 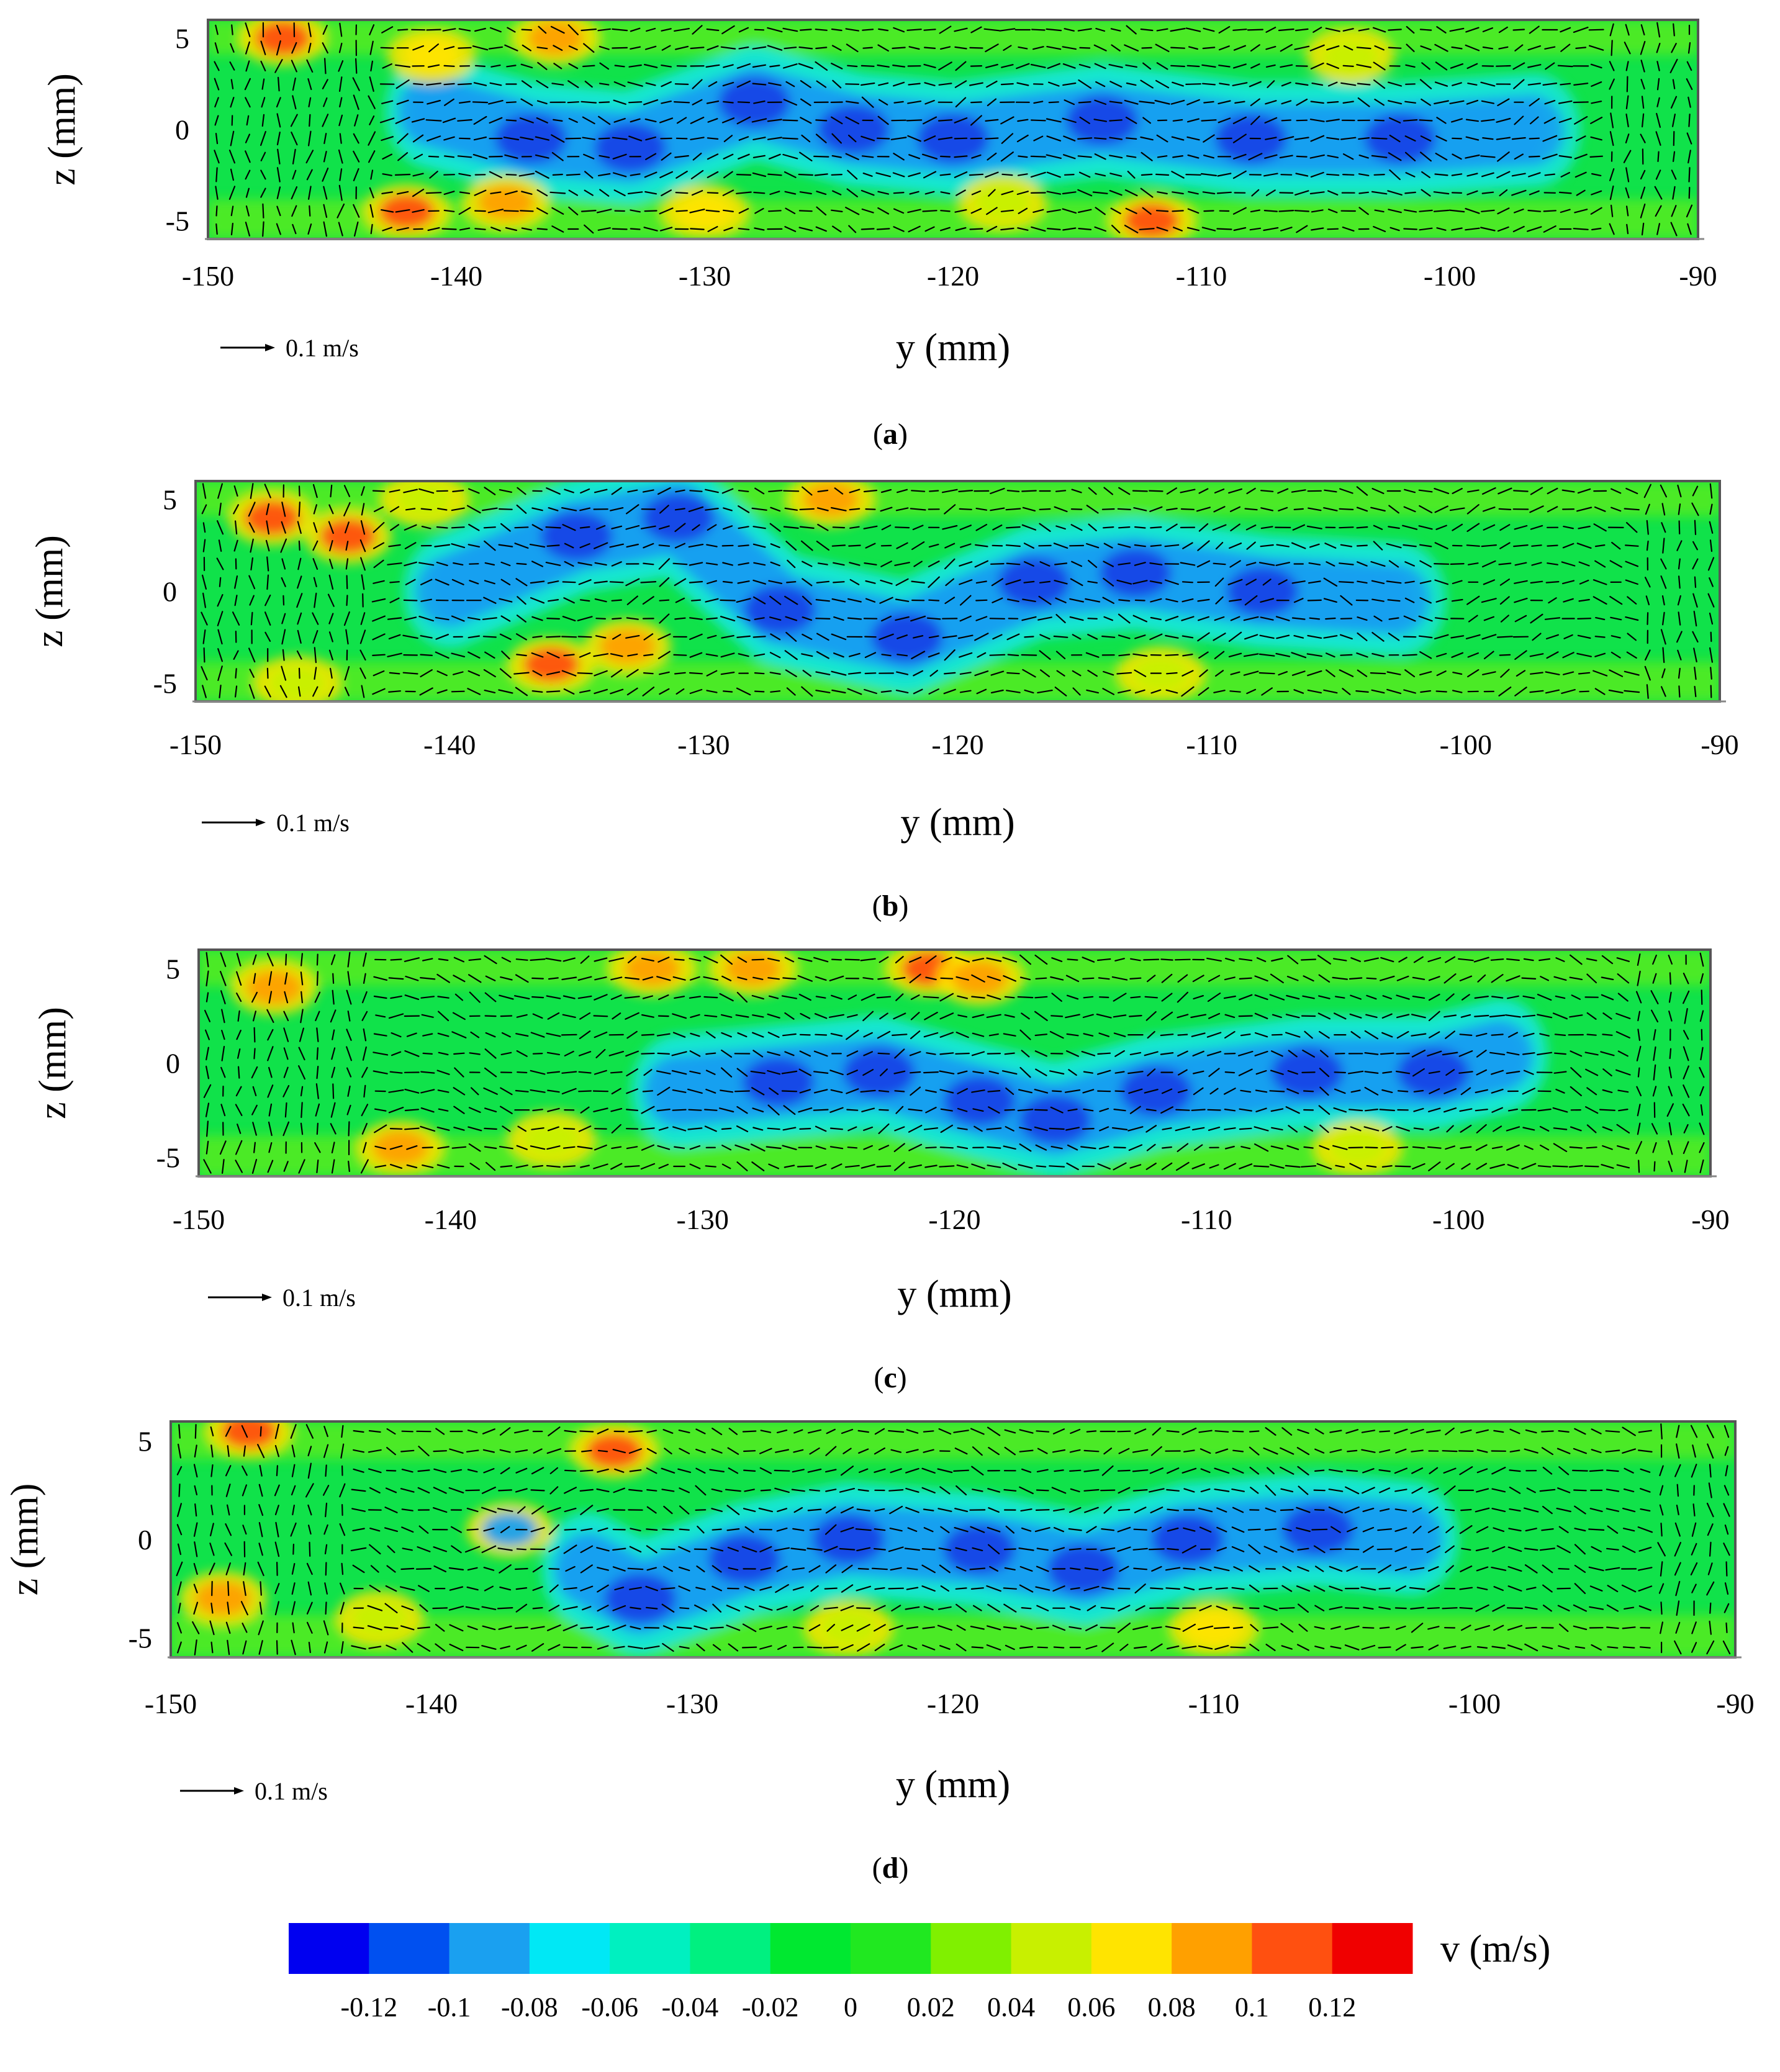 I want to click on colorbar-tick-label: 0.1, so click(x=1252, y=2007).